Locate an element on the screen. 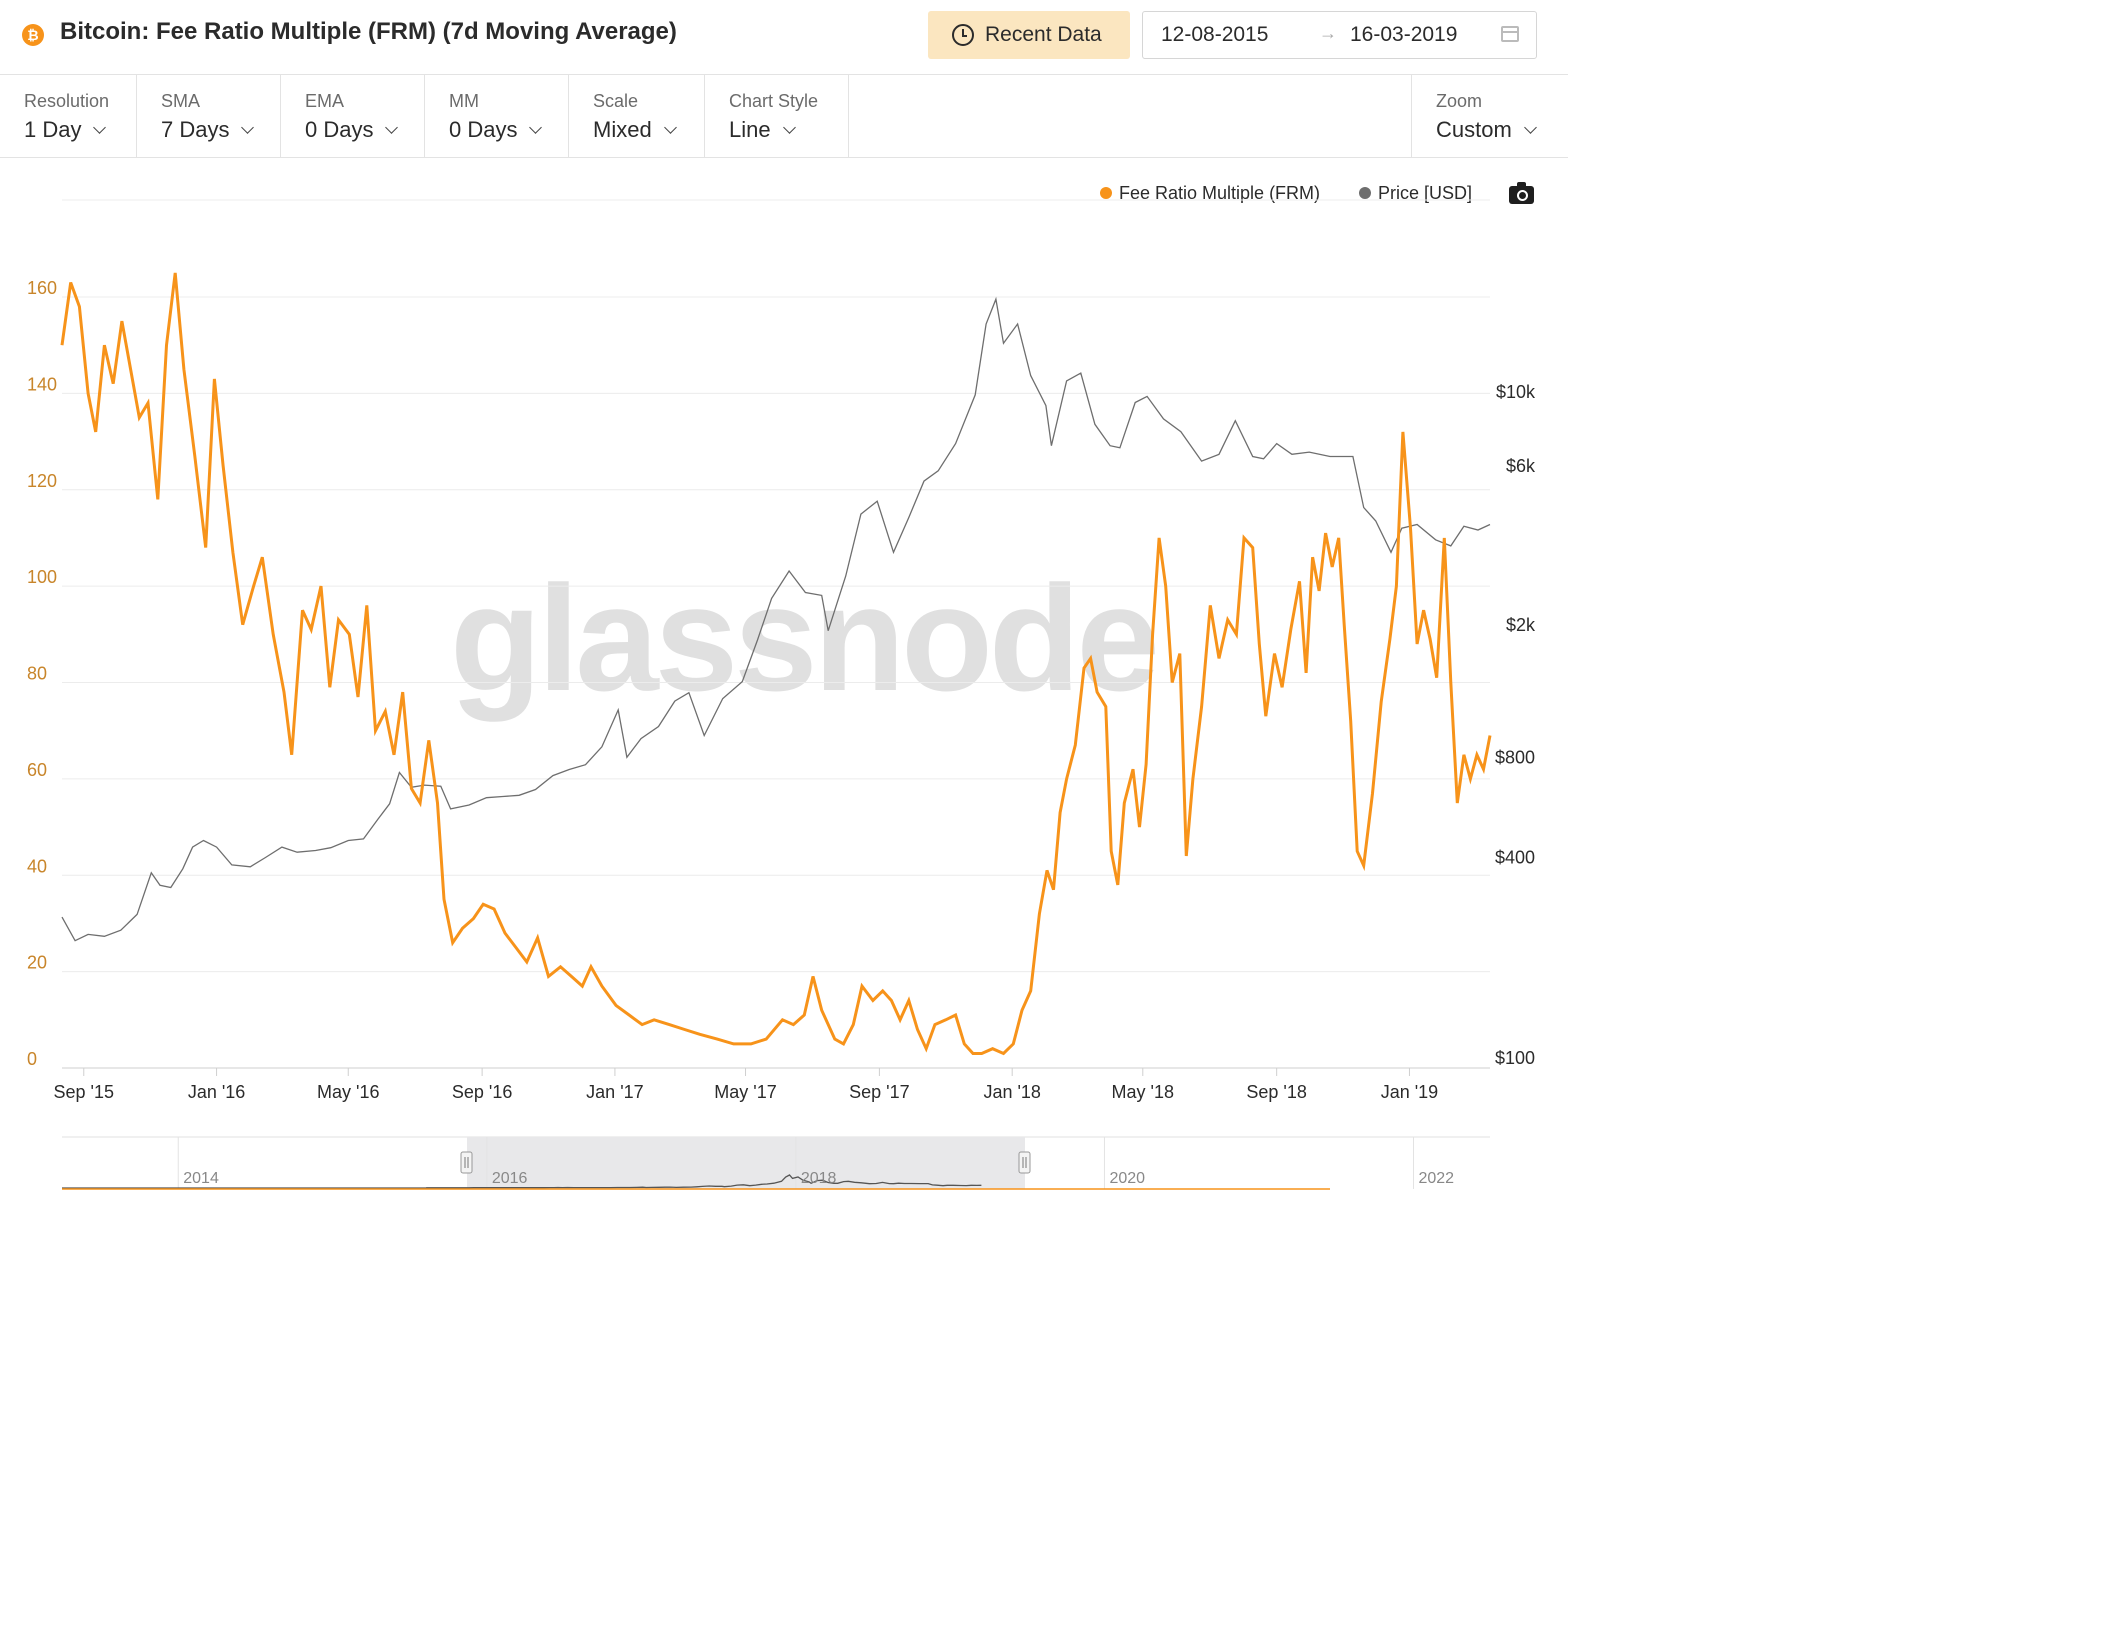  calendar-icon is located at coordinates (1510, 34).